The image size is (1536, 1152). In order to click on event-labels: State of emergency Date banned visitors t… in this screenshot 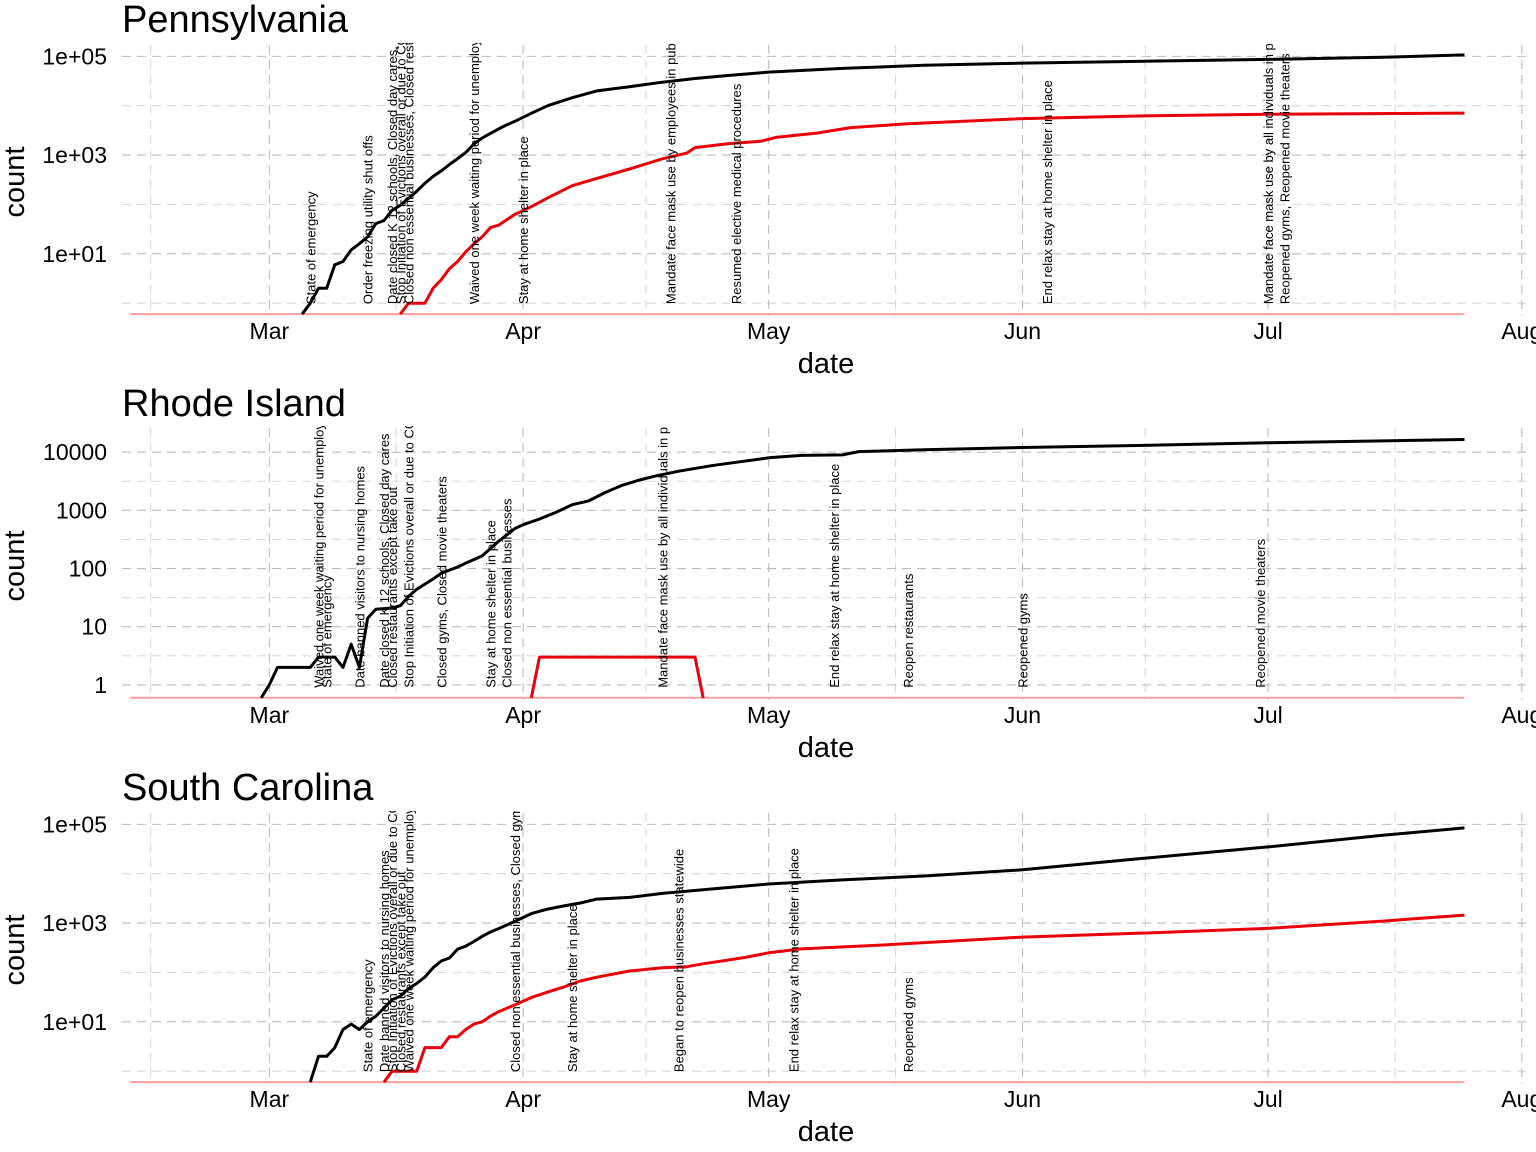, I will do `click(638, 895)`.